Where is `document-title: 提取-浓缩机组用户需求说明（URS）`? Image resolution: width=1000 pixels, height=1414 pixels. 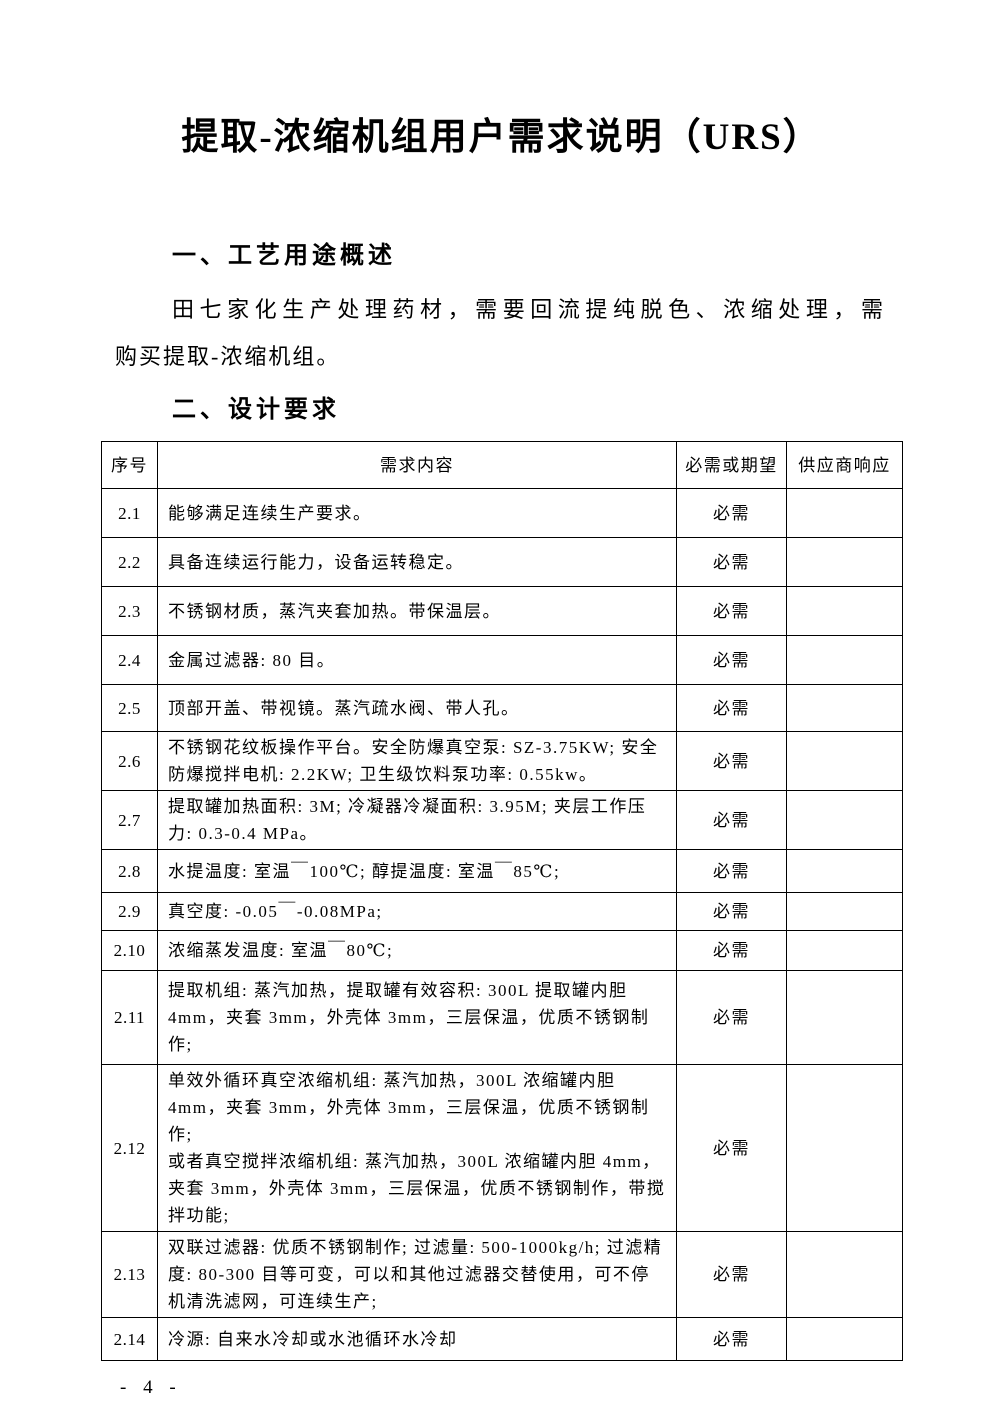 document-title: 提取-浓缩机组用户需求说明（URS） is located at coordinates (501, 137).